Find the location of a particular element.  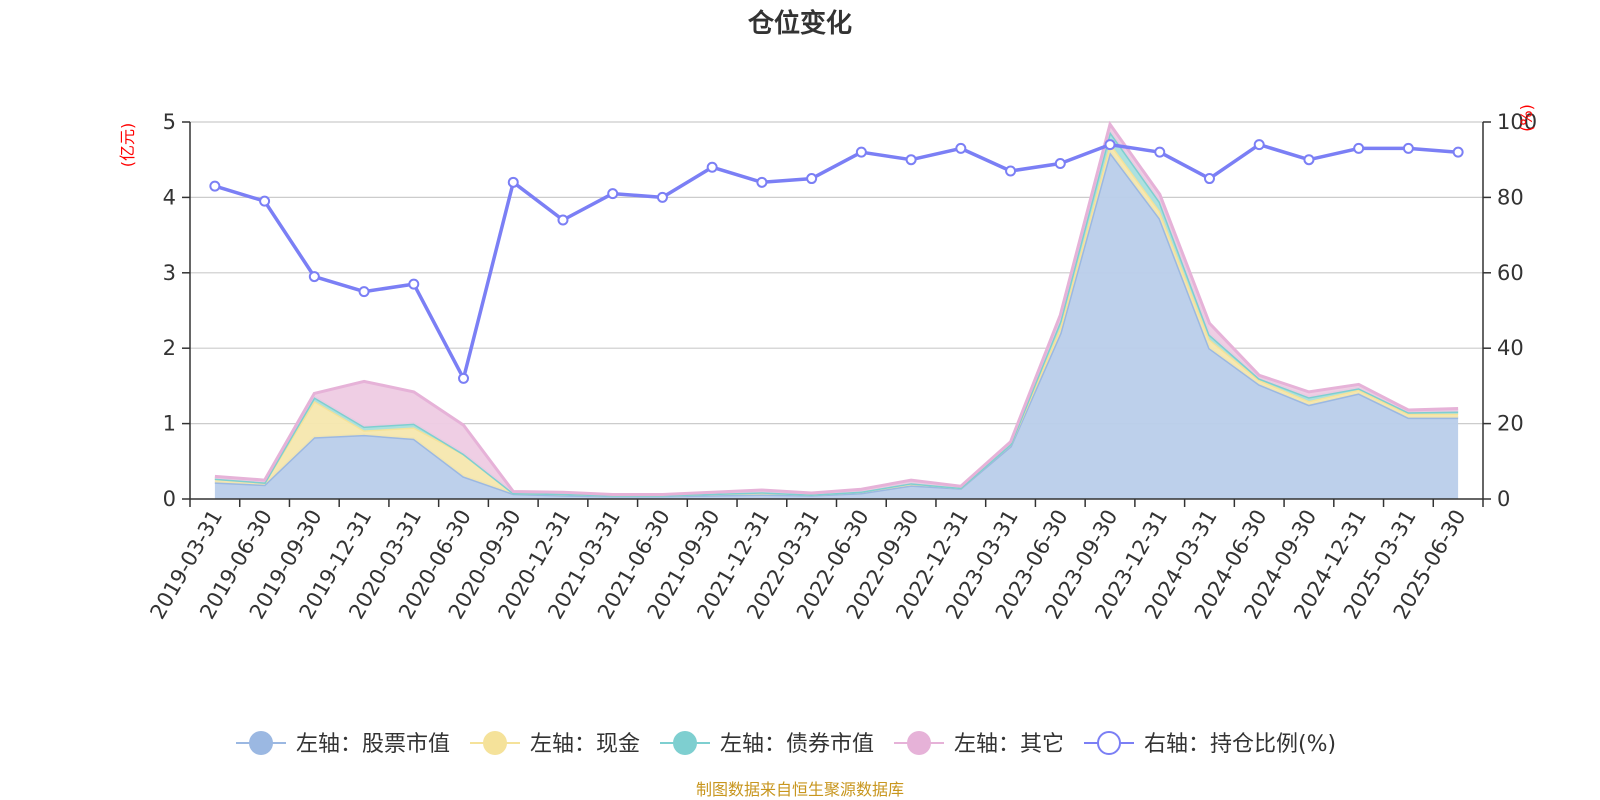

legend-item: 右轴：持仓比例(%) is located at coordinates (1210, 744).